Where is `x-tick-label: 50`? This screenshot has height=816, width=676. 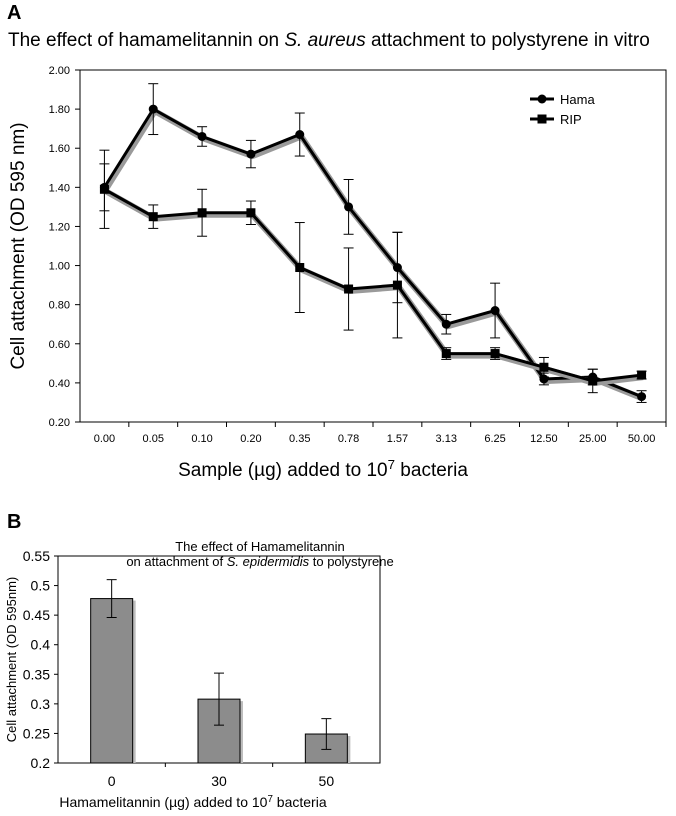 x-tick-label: 50 is located at coordinates (327, 781).